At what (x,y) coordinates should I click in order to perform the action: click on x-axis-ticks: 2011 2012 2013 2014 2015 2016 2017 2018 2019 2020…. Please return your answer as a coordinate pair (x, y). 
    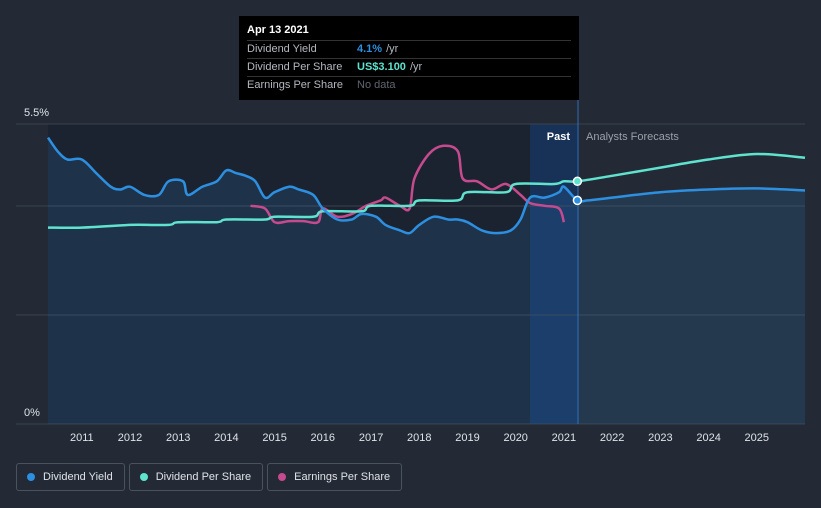
    Looking at the image, I should click on (419, 438).